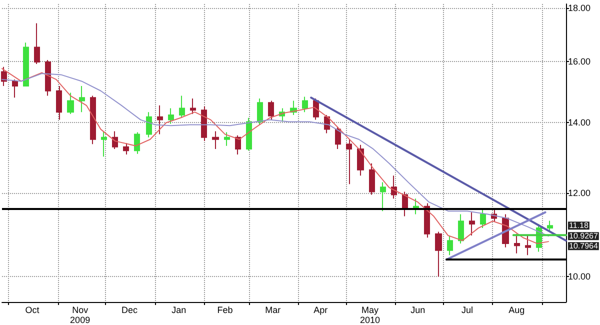 This screenshot has height=325, width=600. What do you see at coordinates (579, 123) in the screenshot?
I see `y-tick-label: 14.00` at bounding box center [579, 123].